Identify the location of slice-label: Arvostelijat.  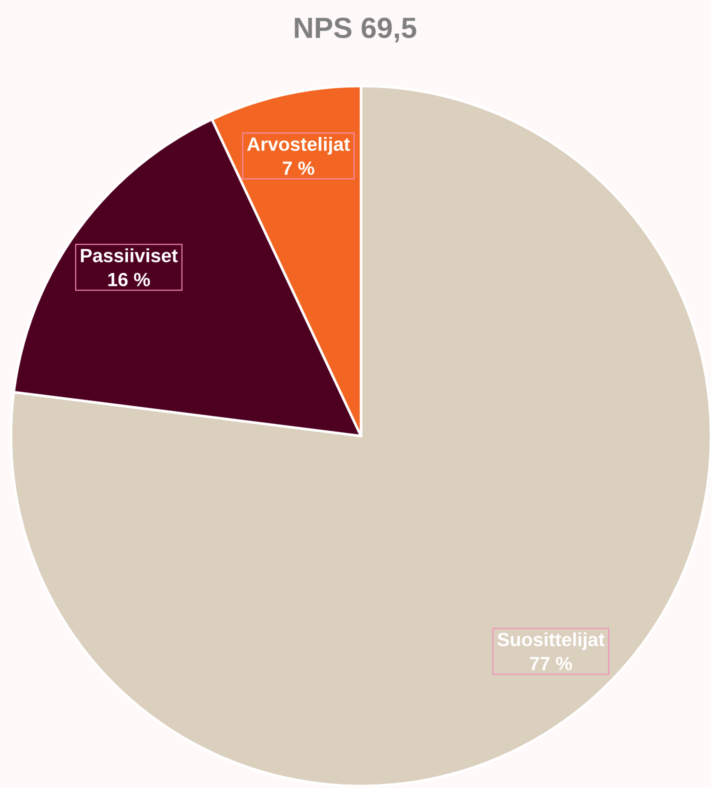
(298, 145).